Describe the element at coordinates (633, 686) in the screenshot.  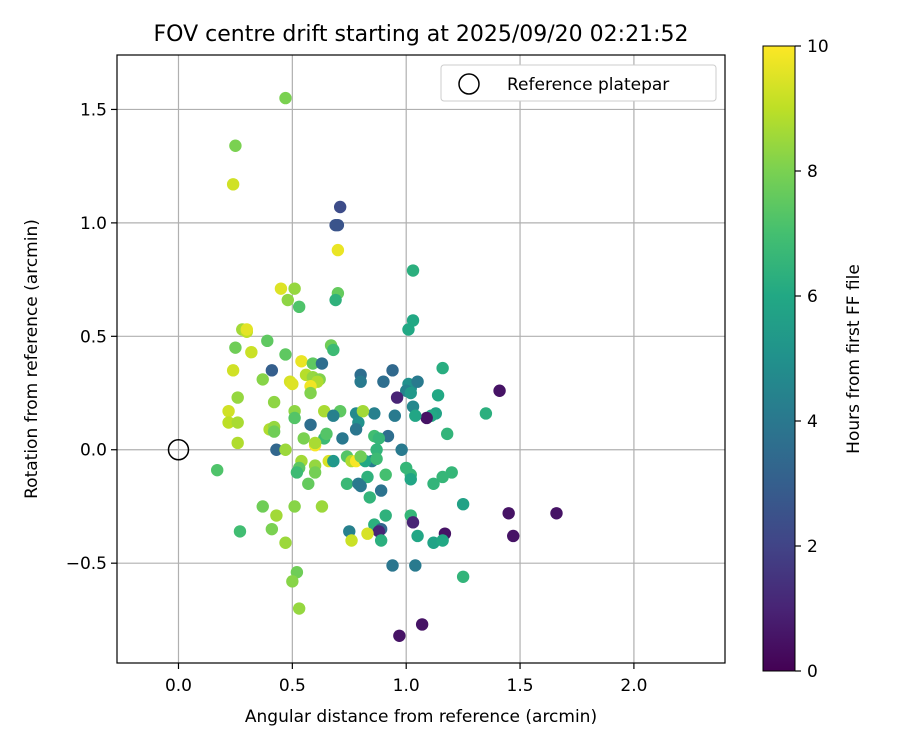
I see `x-tick-label: 2.0` at that location.